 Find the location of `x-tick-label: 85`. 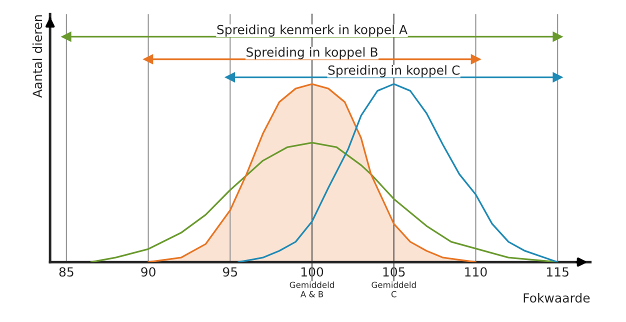

x-tick-label: 85 is located at coordinates (66, 272).